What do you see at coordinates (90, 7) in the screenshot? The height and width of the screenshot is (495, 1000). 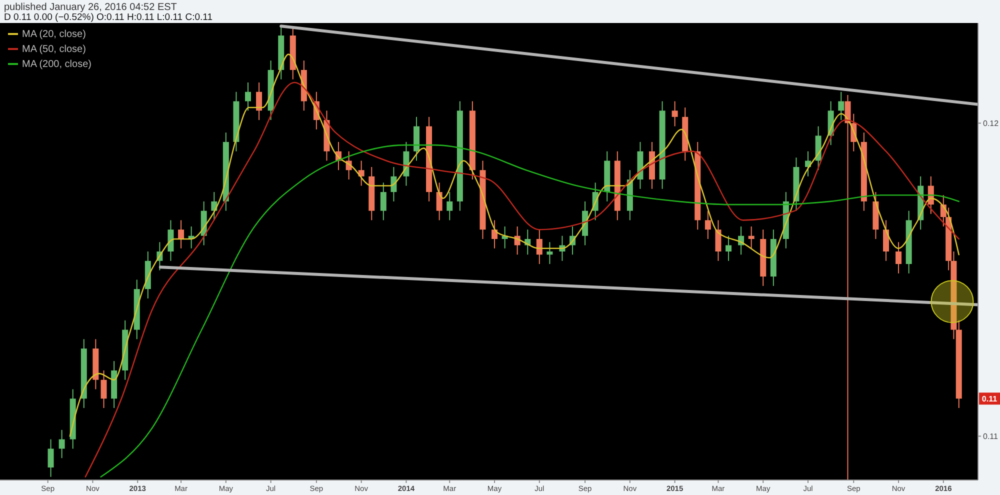 I see `chart-title: published January 26, 2016 04:52 EST` at bounding box center [90, 7].